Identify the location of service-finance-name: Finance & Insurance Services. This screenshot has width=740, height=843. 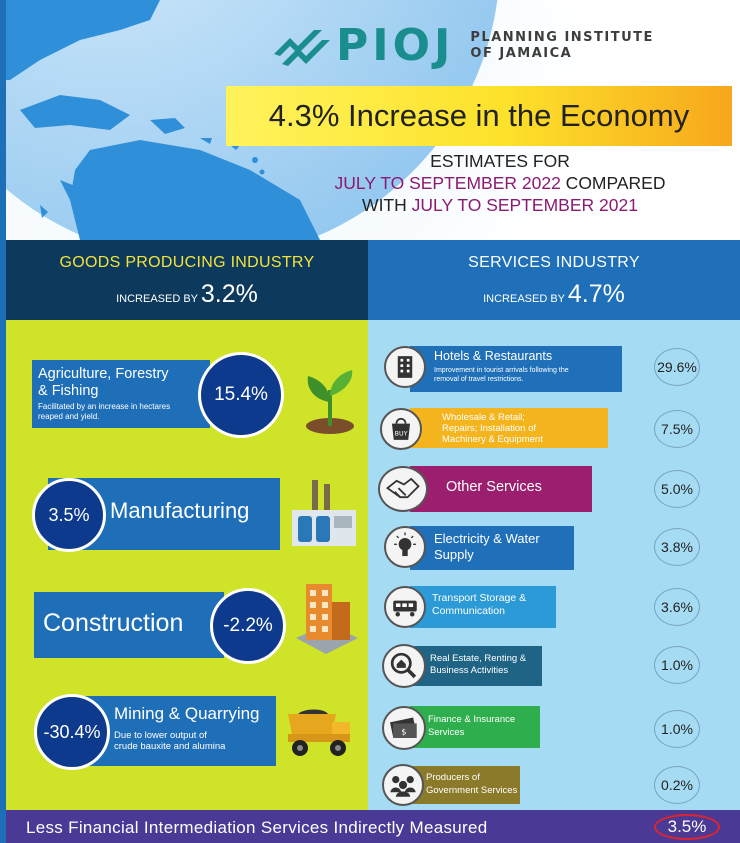
(471, 726).